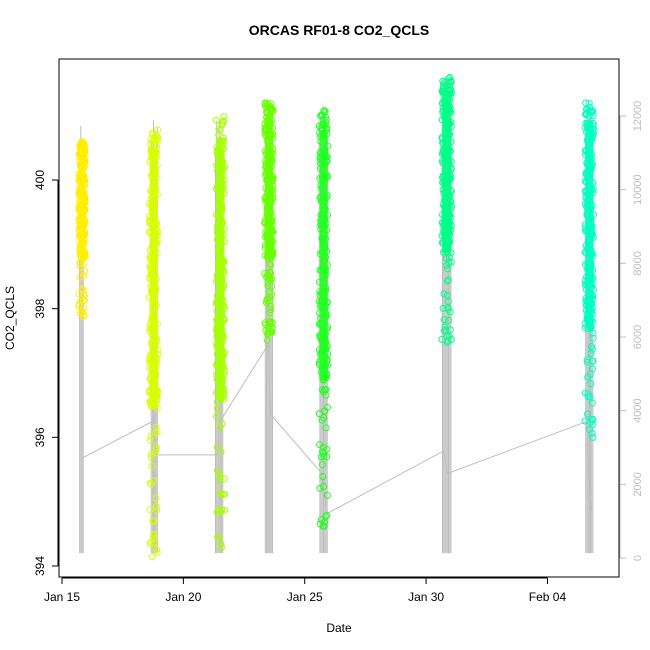  I want to click on y-tick-label: 398, so click(40, 308).